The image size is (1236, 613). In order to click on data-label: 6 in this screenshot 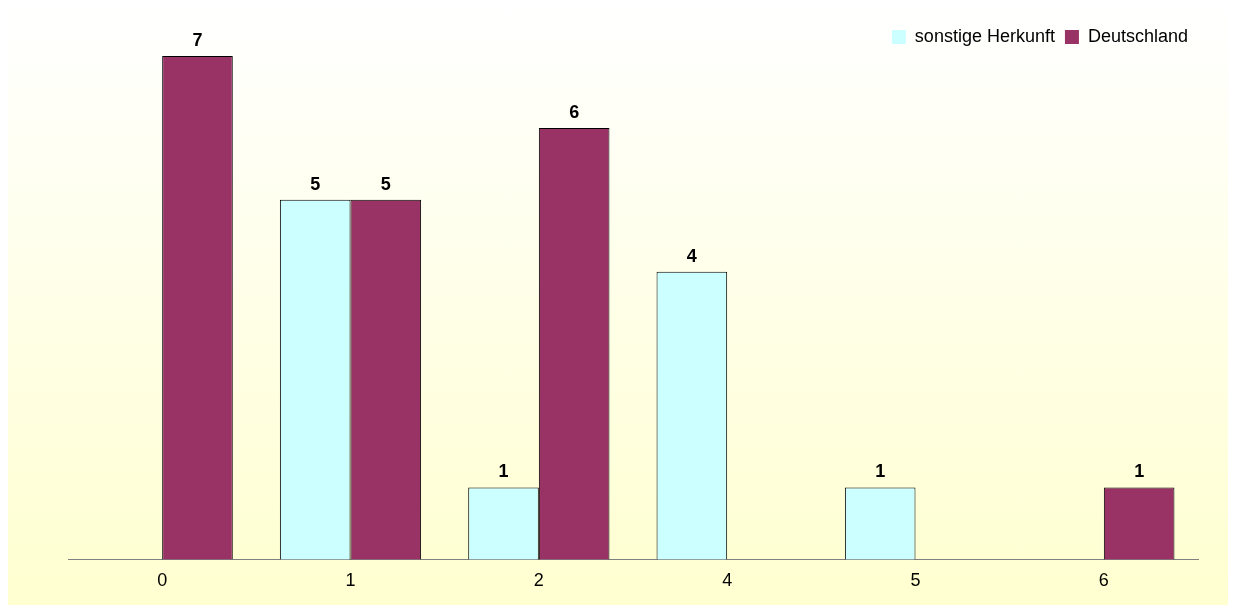, I will do `click(574, 111)`.